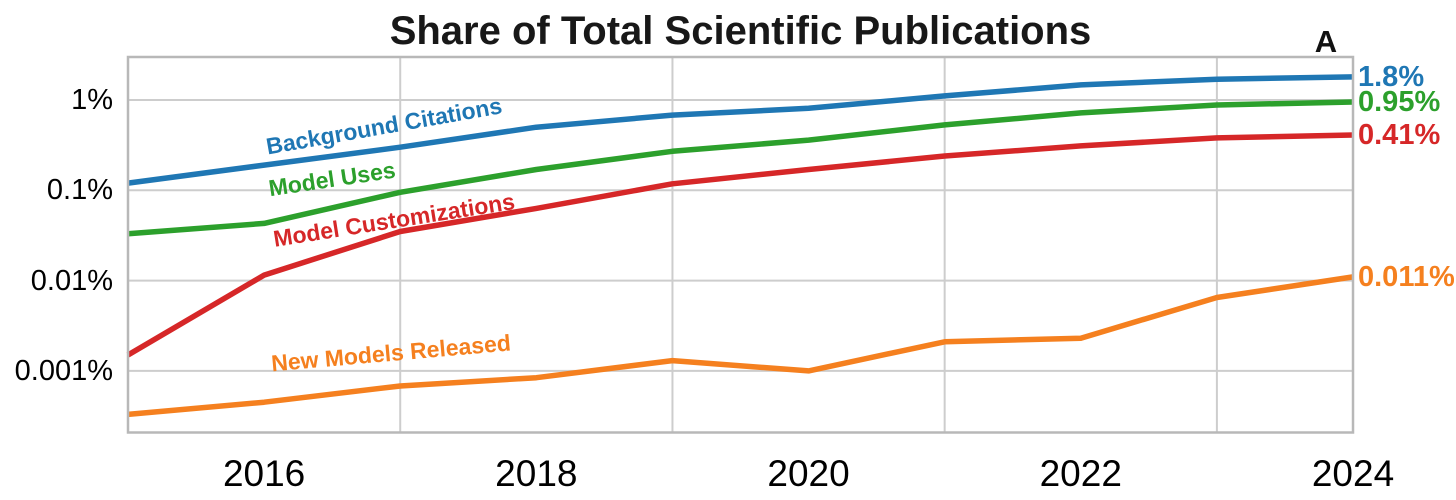  Describe the element at coordinates (1399, 134) in the screenshot. I see `end-value-label-model-customizations: 0.41%` at that location.